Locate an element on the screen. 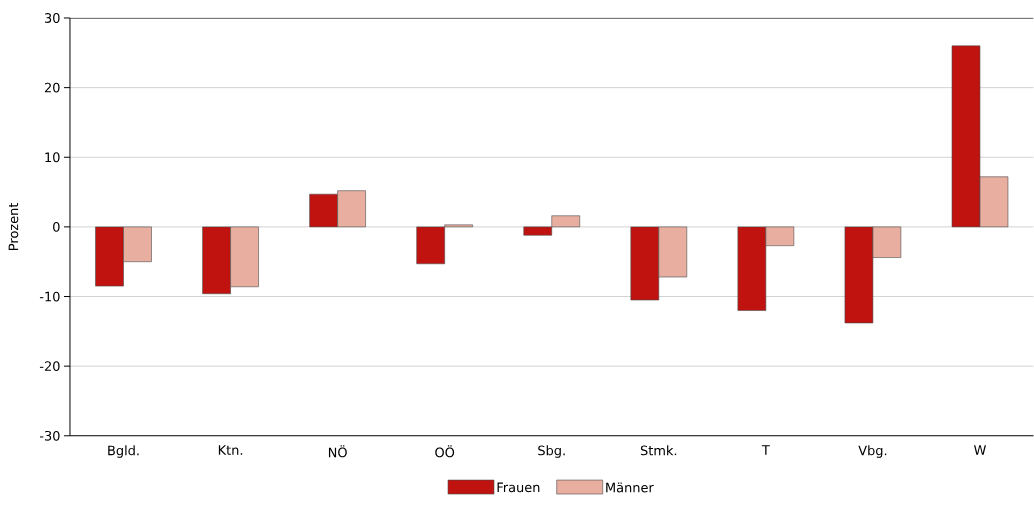 Image resolution: width=1034 pixels, height=518 pixels. legend-label: Frauen is located at coordinates (518, 487).